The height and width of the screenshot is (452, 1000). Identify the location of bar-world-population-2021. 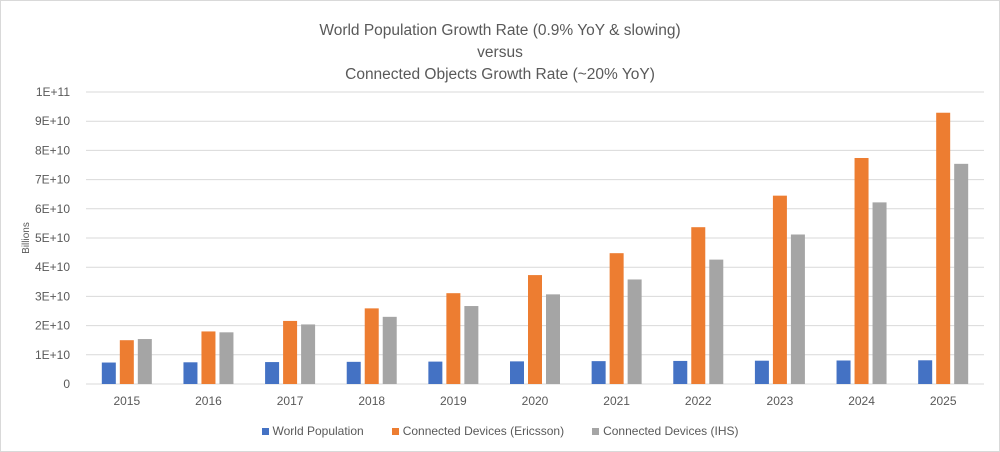
(598, 372).